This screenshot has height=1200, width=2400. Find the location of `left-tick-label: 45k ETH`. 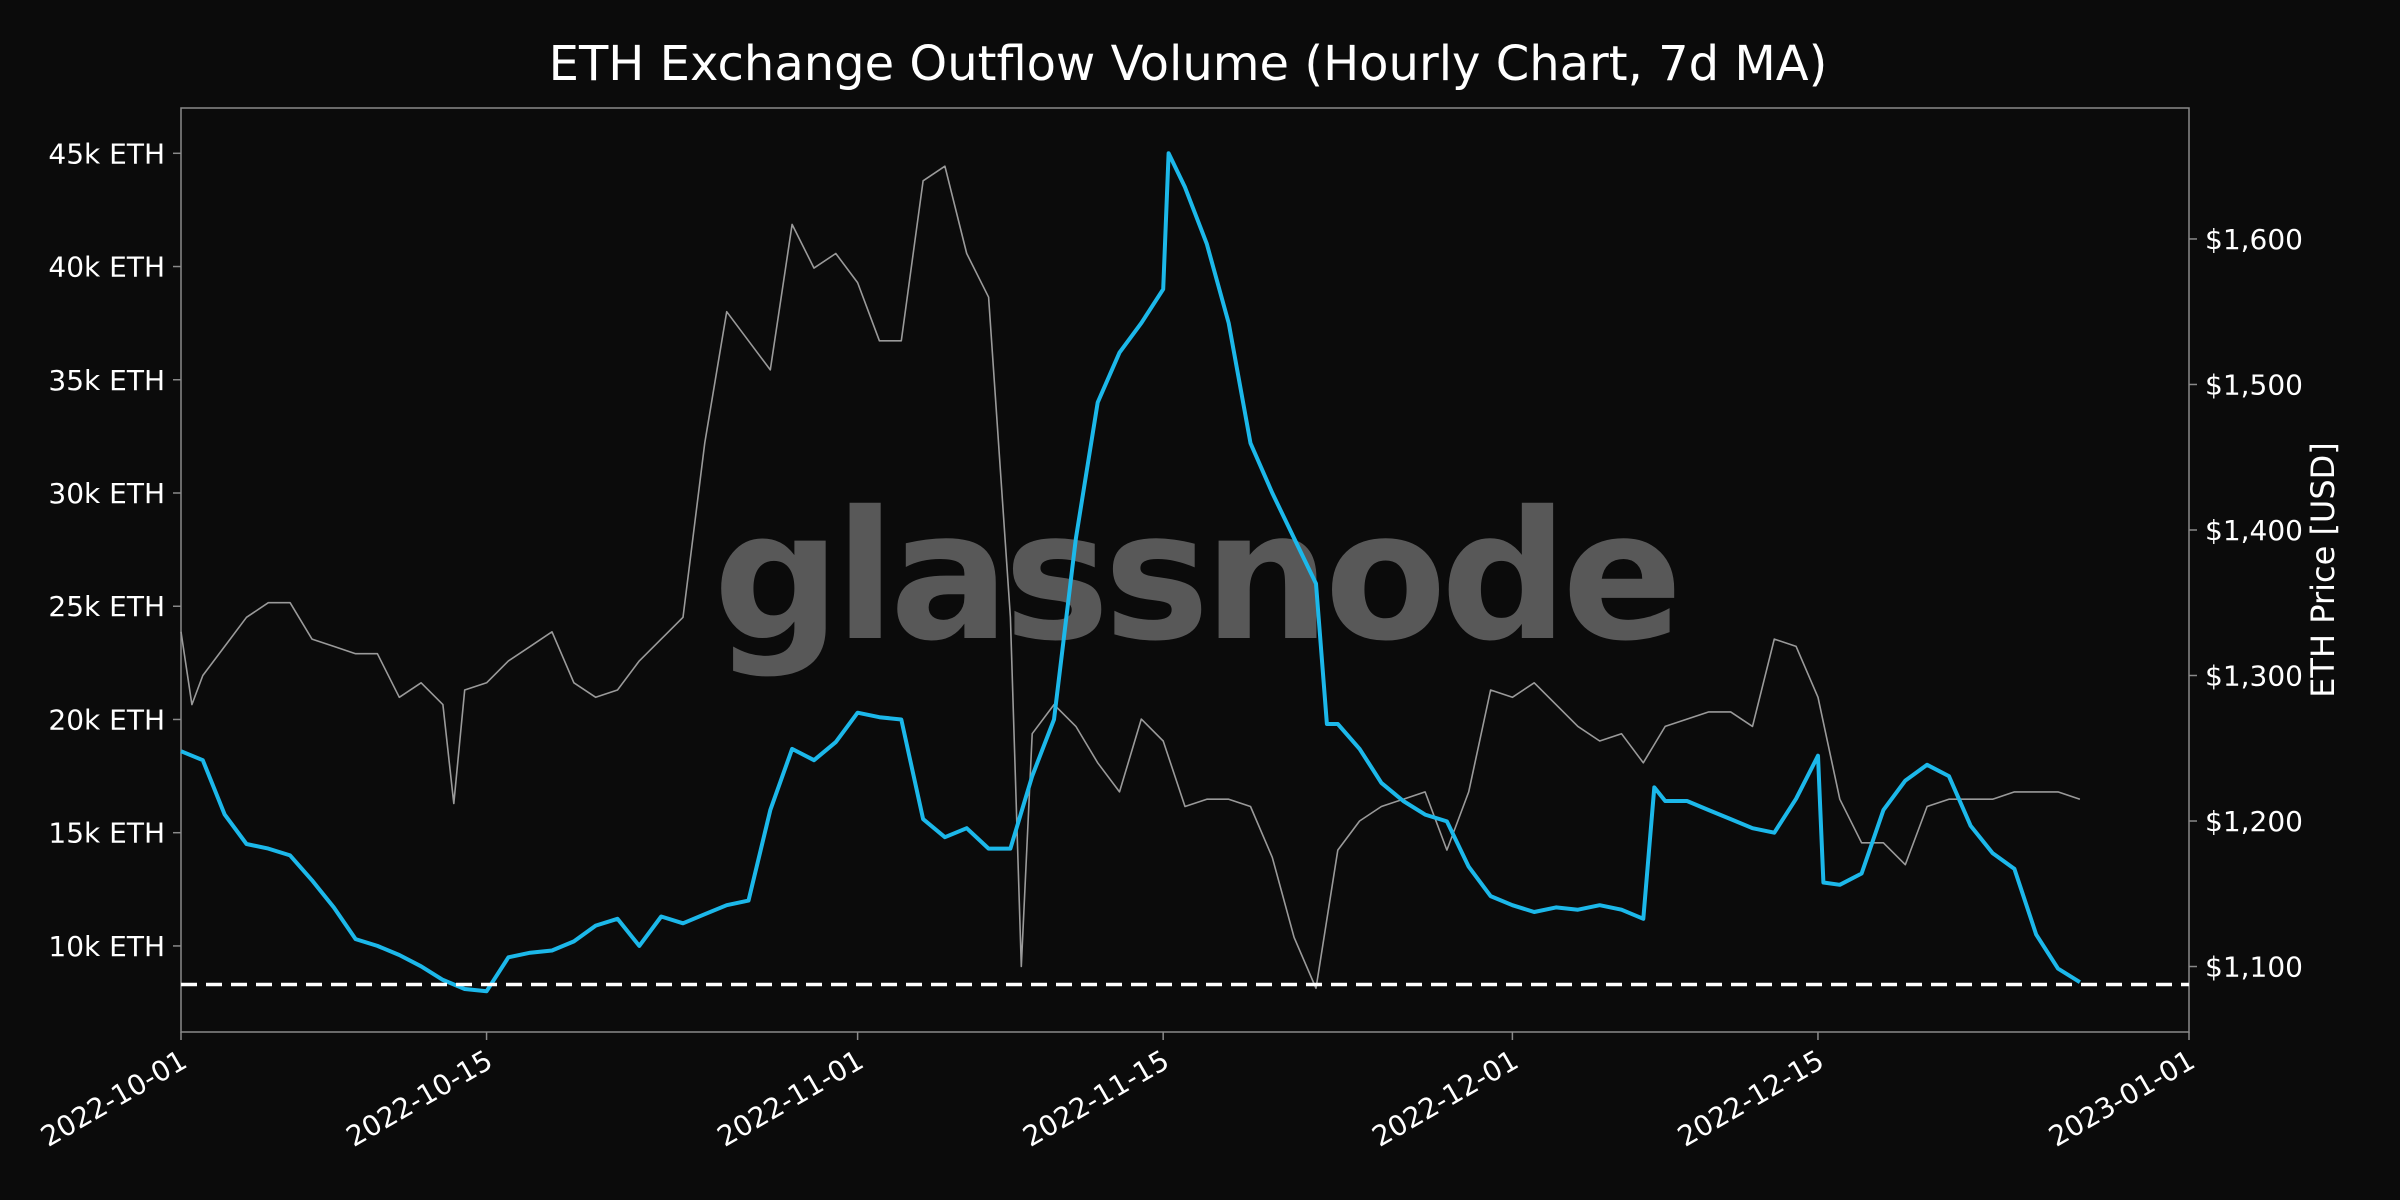

left-tick-label: 45k ETH is located at coordinates (106, 153).